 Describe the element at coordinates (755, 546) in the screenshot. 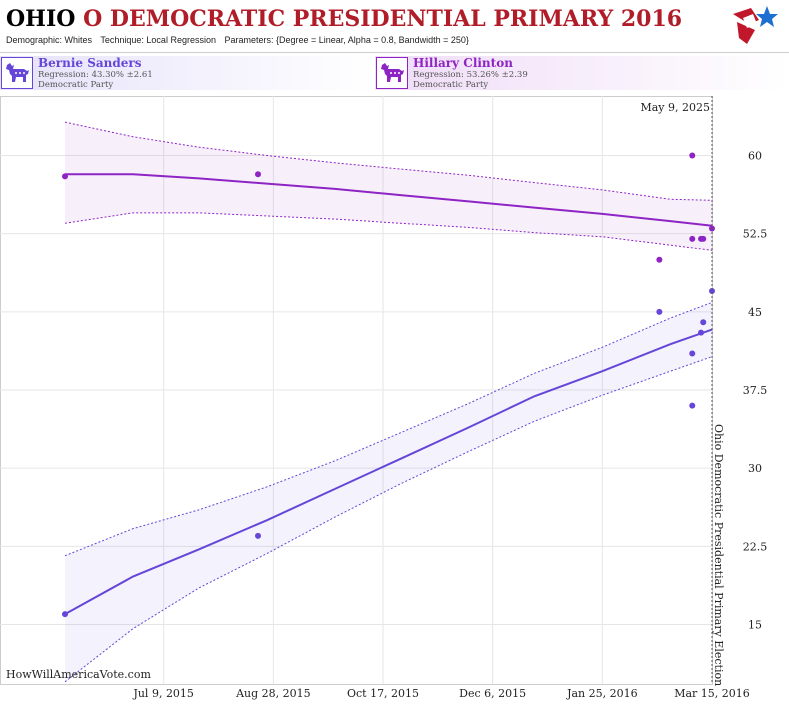

I see `y-tick-label: 22.5` at that location.